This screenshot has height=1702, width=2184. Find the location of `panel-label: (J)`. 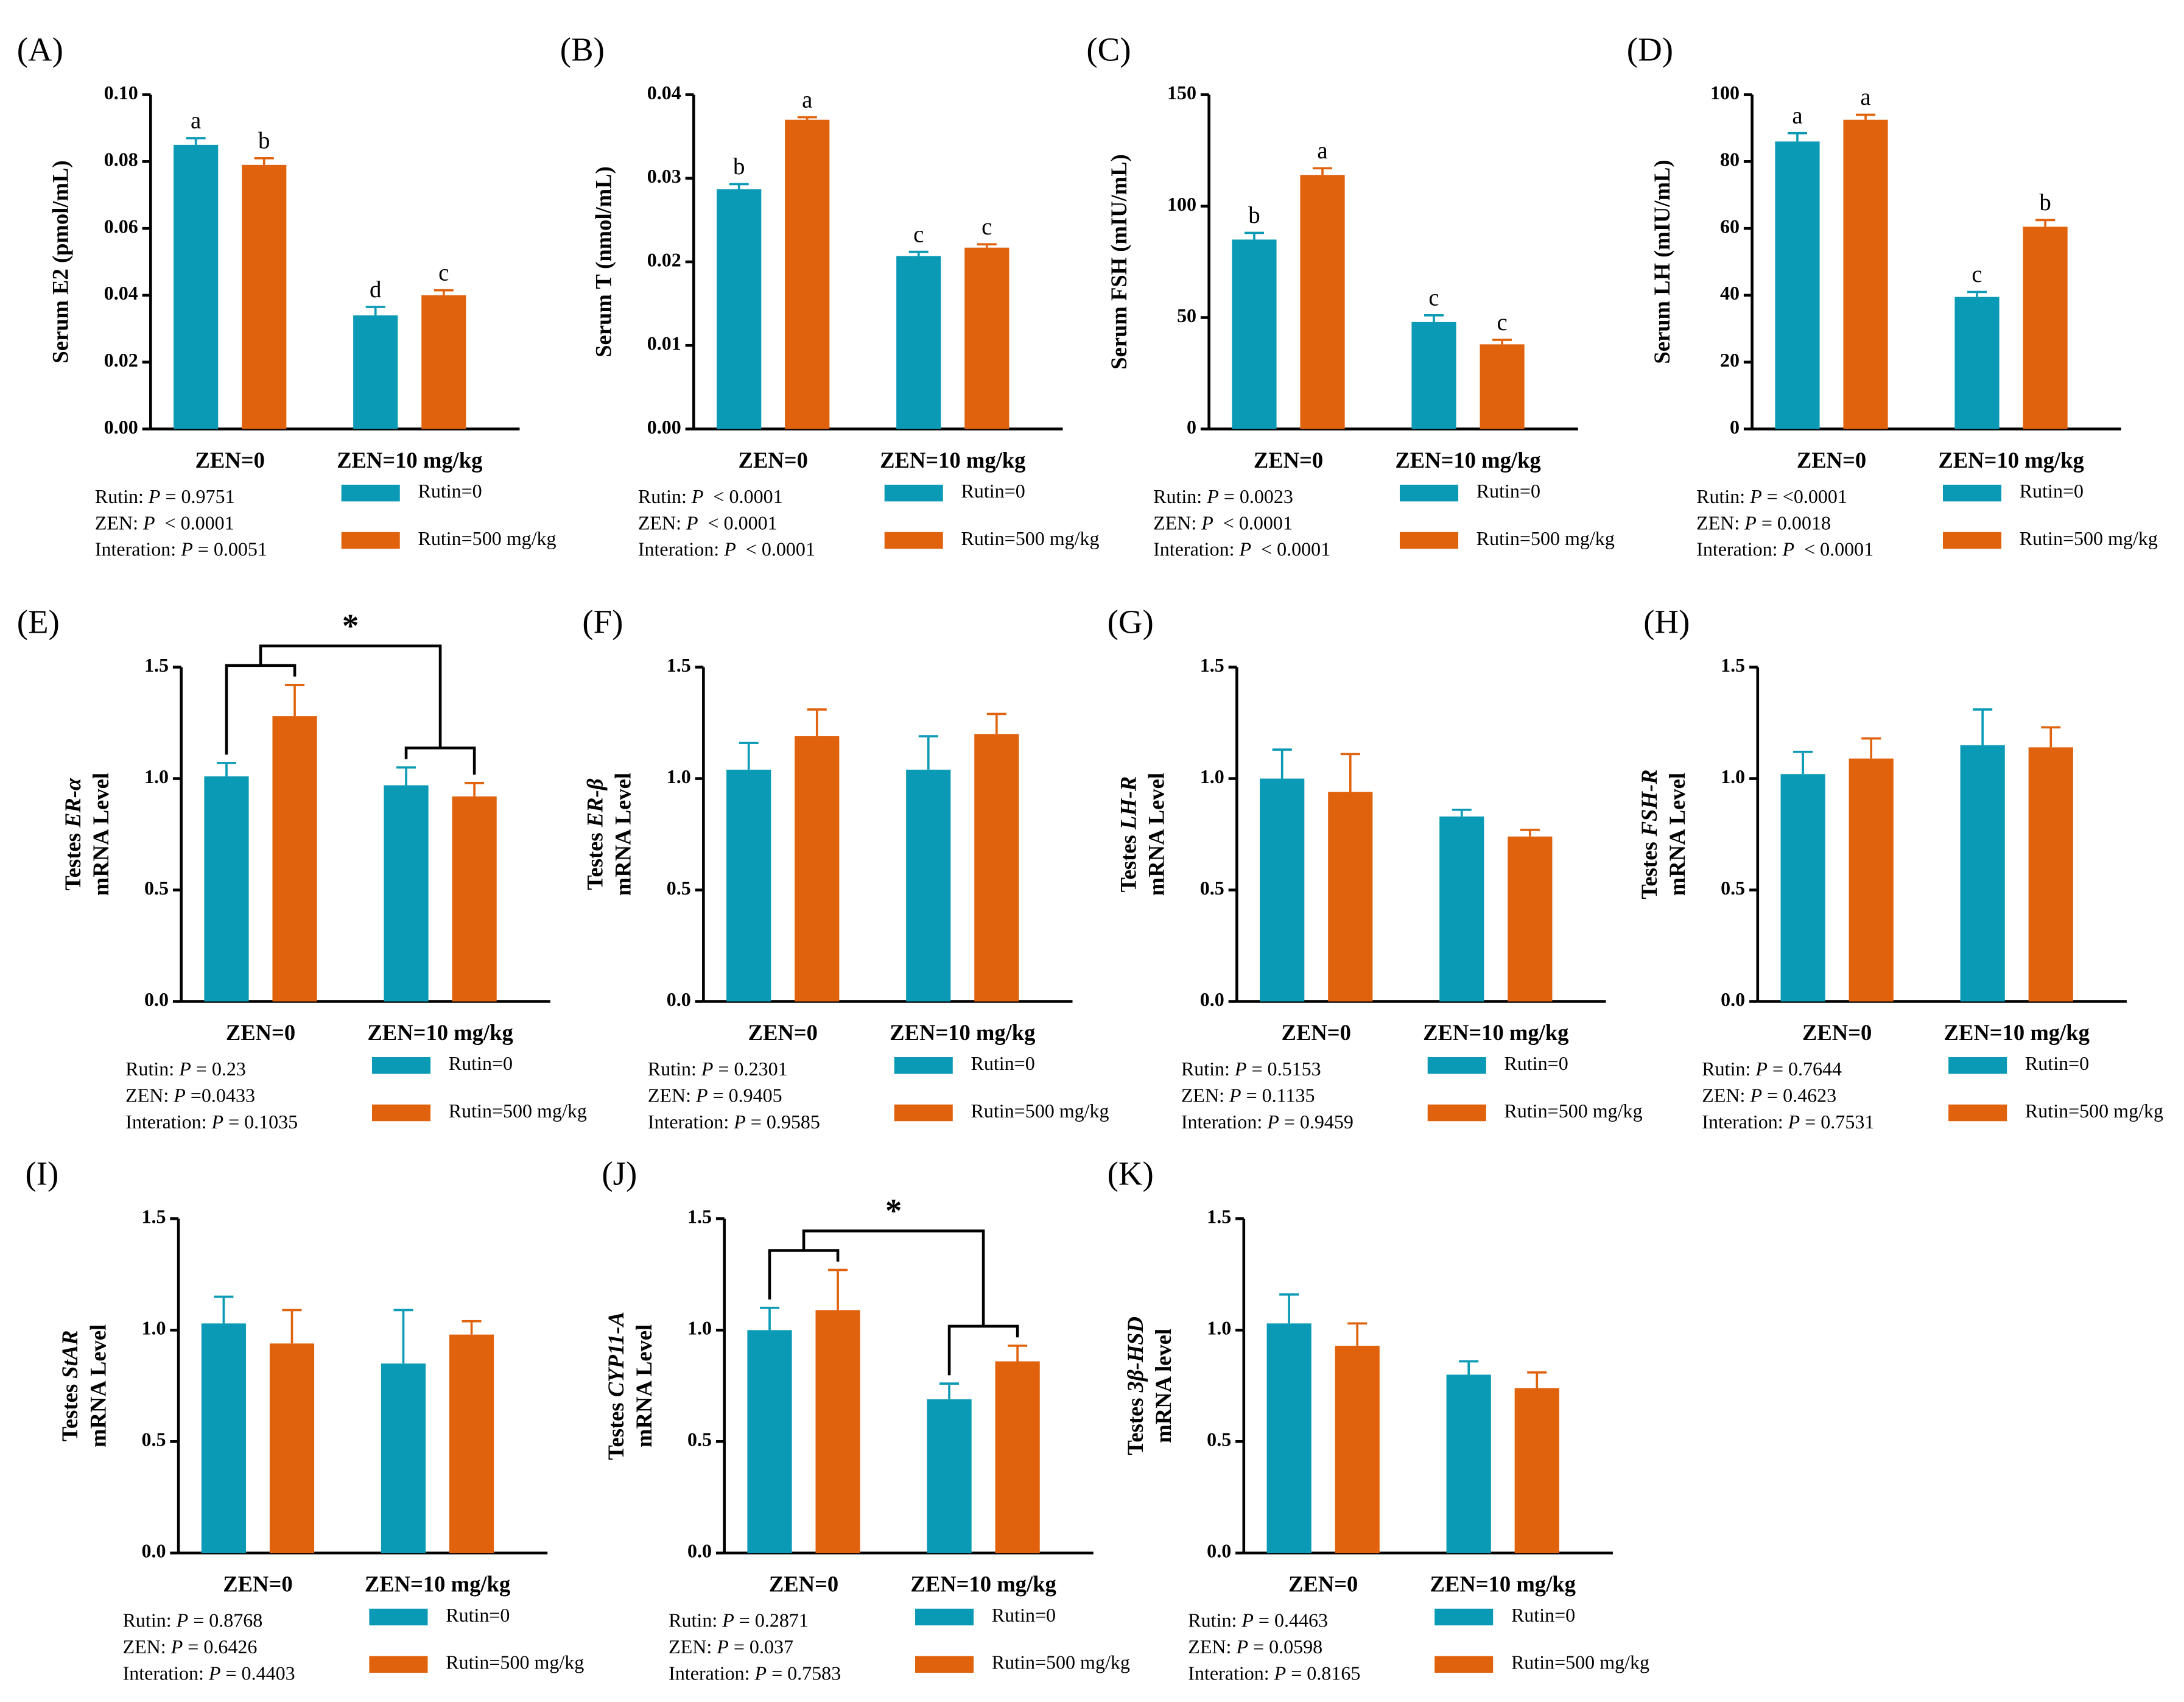

panel-label: (J) is located at coordinates (619, 1173).